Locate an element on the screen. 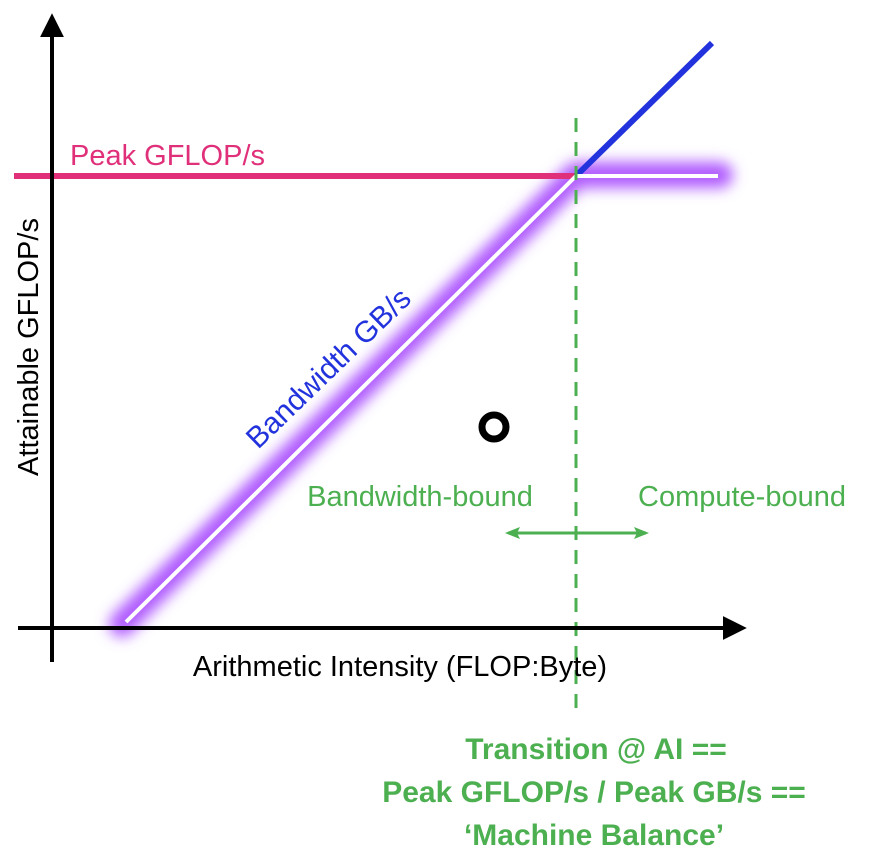  peak-gflops-label: Peak GFLOP/s is located at coordinates (167, 156).